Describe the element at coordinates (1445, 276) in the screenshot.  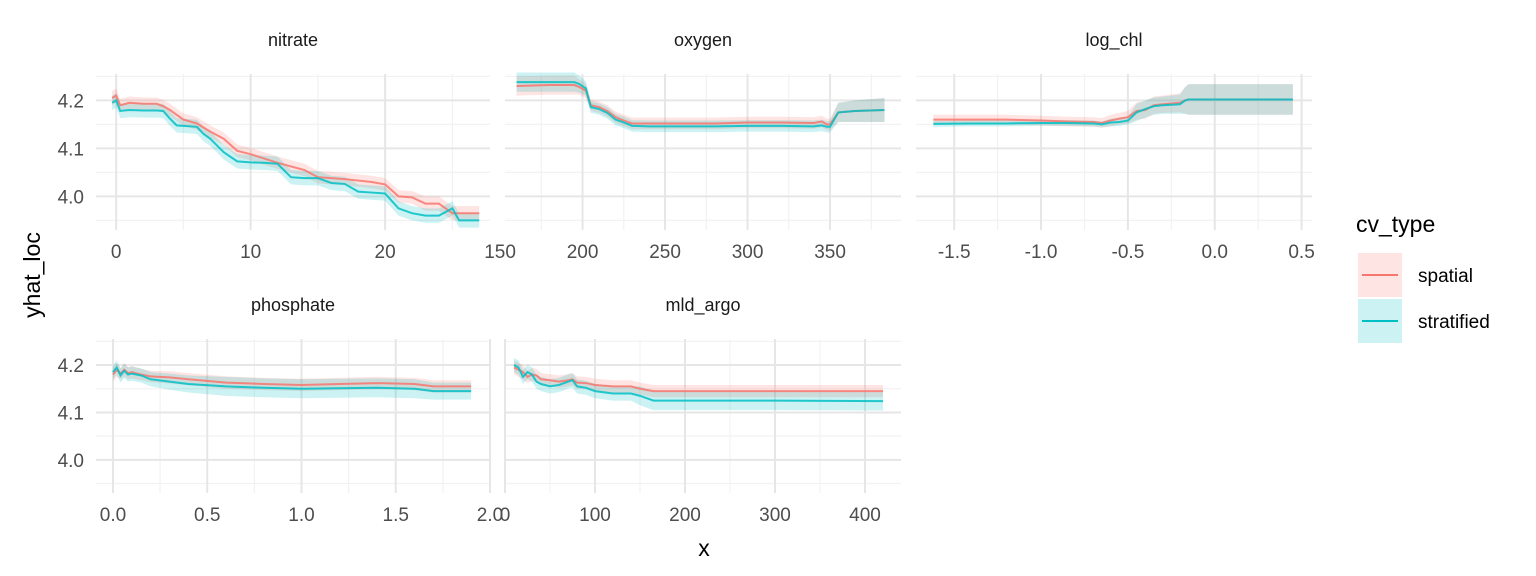
I see `legend-label-spatial: spatial` at that location.